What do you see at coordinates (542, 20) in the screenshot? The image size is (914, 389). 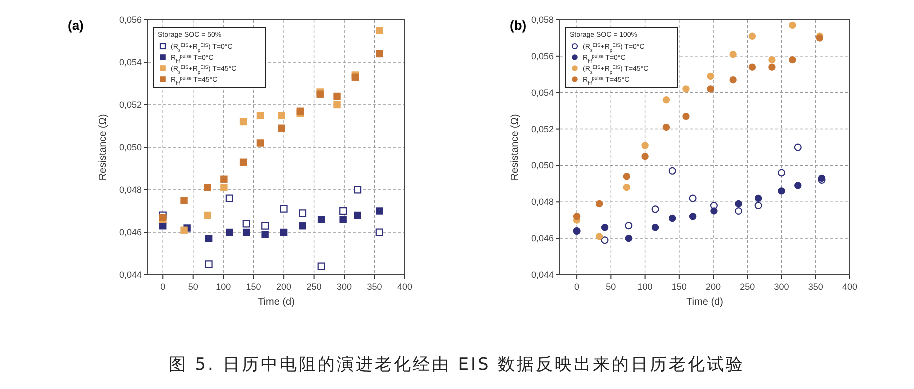 I see `y-tick-label: 0,058` at bounding box center [542, 20].